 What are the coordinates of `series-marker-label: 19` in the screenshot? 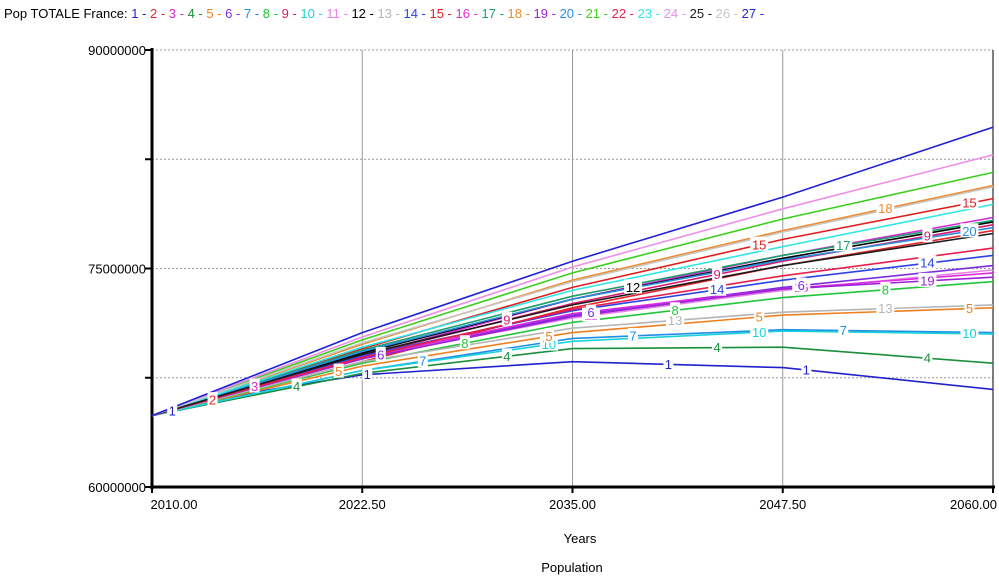 It's located at (927, 280).